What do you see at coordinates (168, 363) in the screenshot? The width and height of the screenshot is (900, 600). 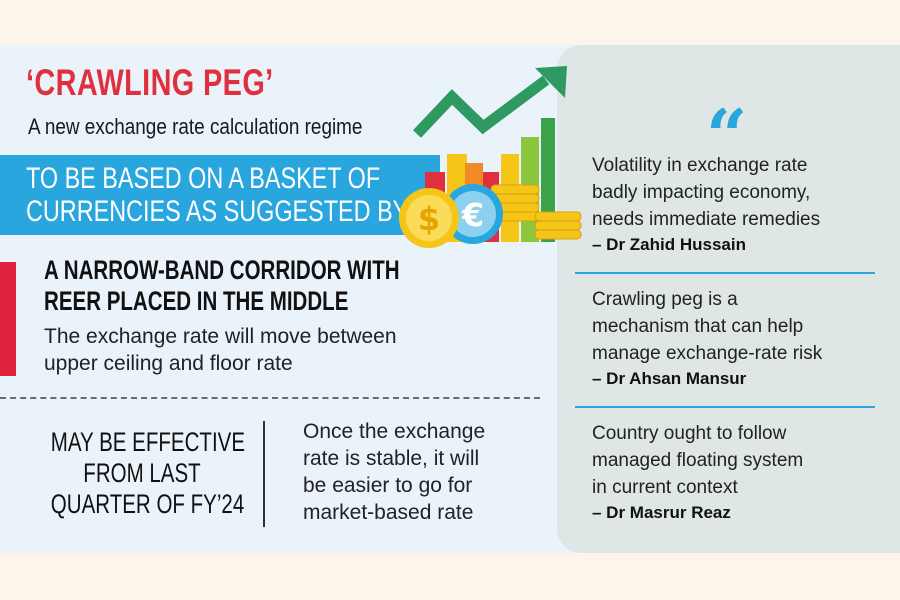 I see `corridor-body-line-2: upper ceiling and floor rate` at bounding box center [168, 363].